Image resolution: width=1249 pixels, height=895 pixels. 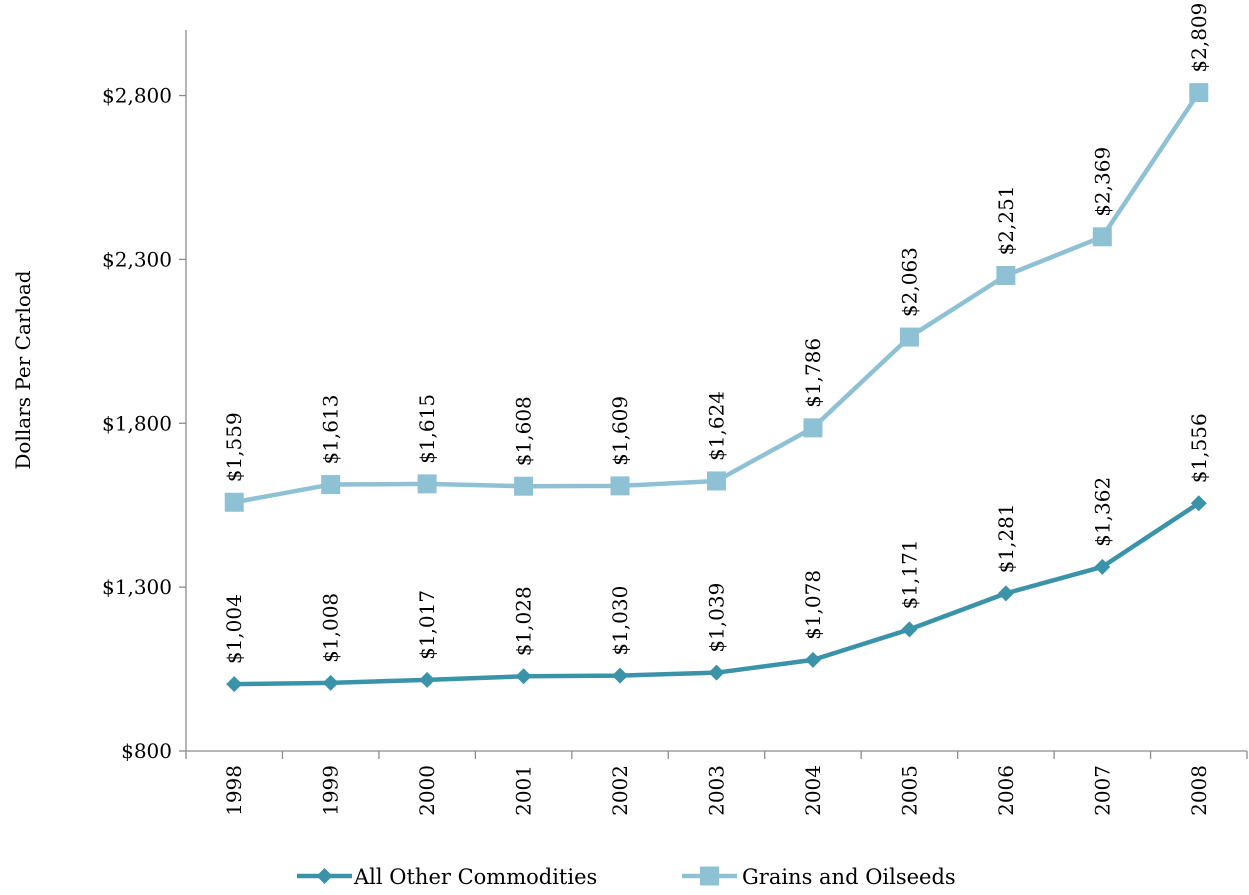 I want to click on x-tick-label: 2007, so click(x=1102, y=790).